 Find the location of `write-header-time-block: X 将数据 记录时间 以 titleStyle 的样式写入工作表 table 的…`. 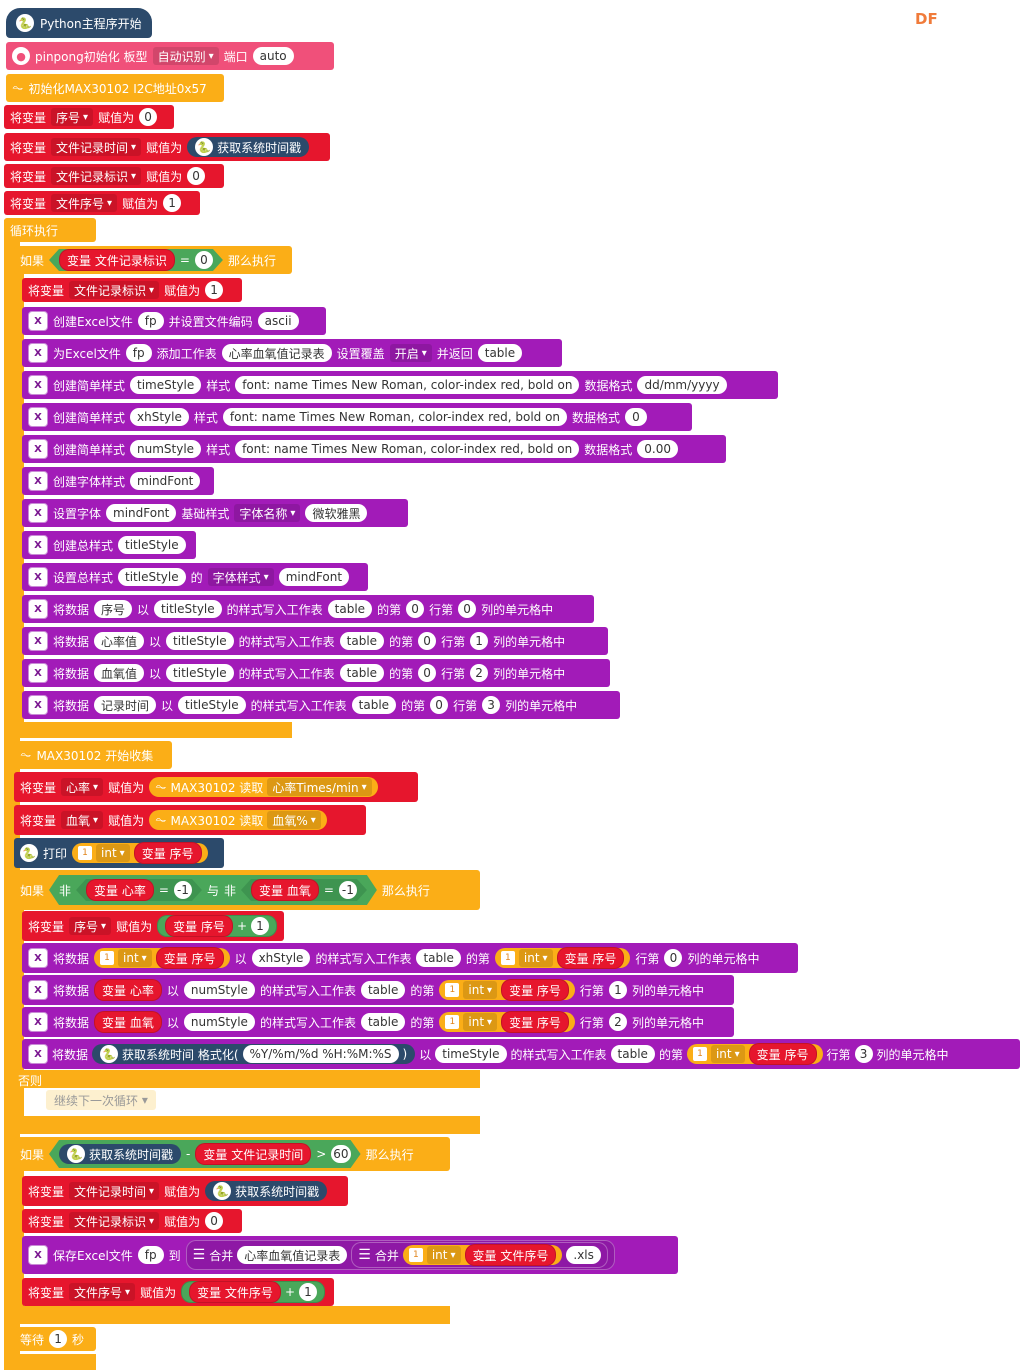

write-header-time-block: X 将数据 记录时间 以 titleStyle 的样式写入工作表 table 的… is located at coordinates (321, 705).